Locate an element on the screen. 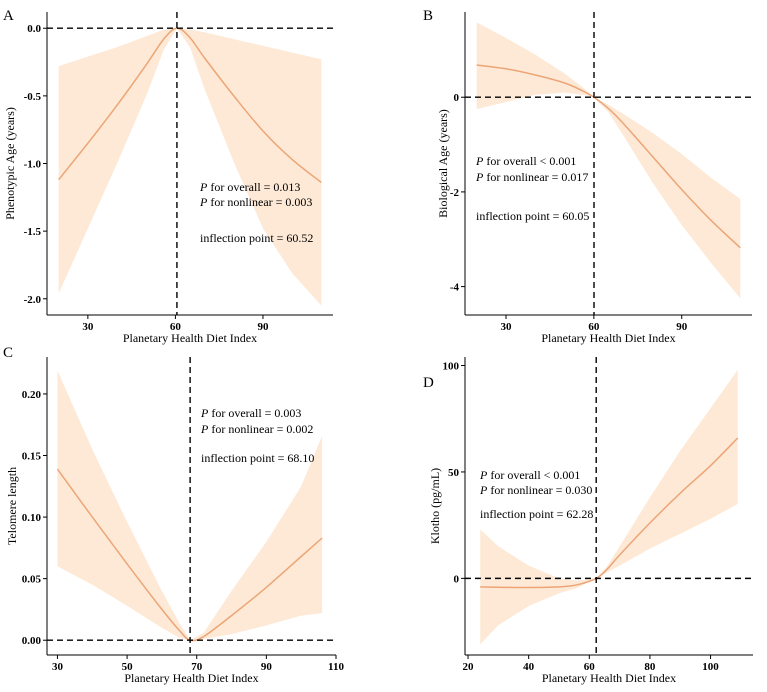 This screenshot has width=767, height=692. x-tick-label: 50 is located at coordinates (128, 667).